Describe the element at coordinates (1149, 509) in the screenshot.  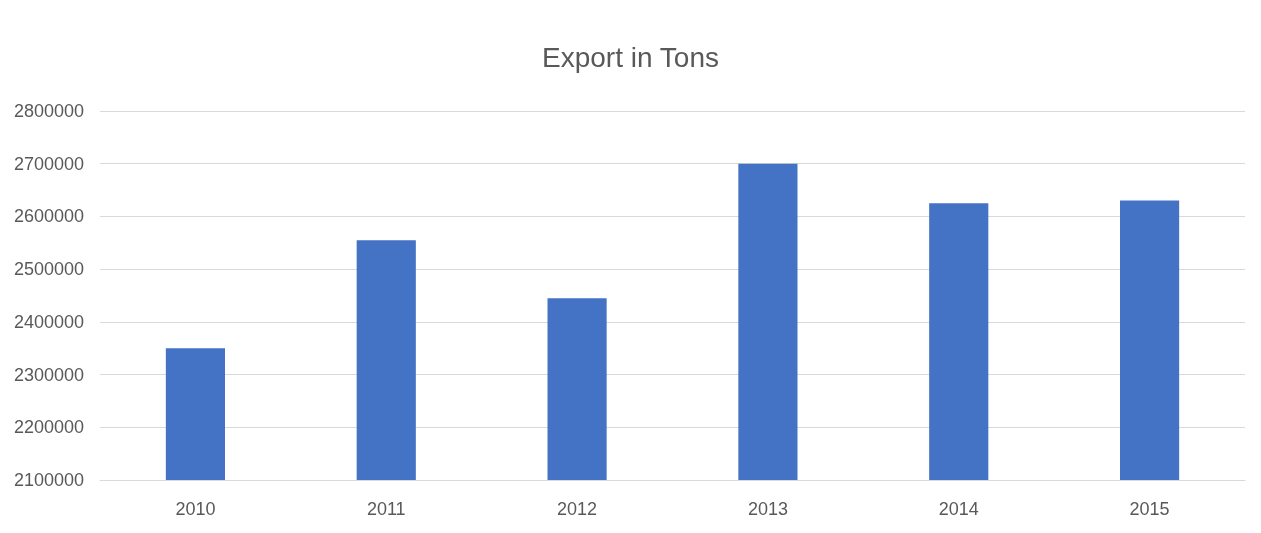
I see `x-tick-label: 2015` at that location.